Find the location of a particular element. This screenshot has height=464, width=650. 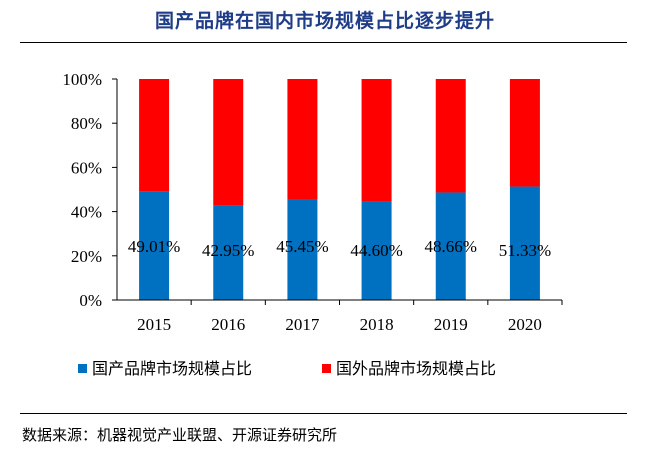

legend-label-1: 国外品牌市场规模占比 is located at coordinates (416, 368).